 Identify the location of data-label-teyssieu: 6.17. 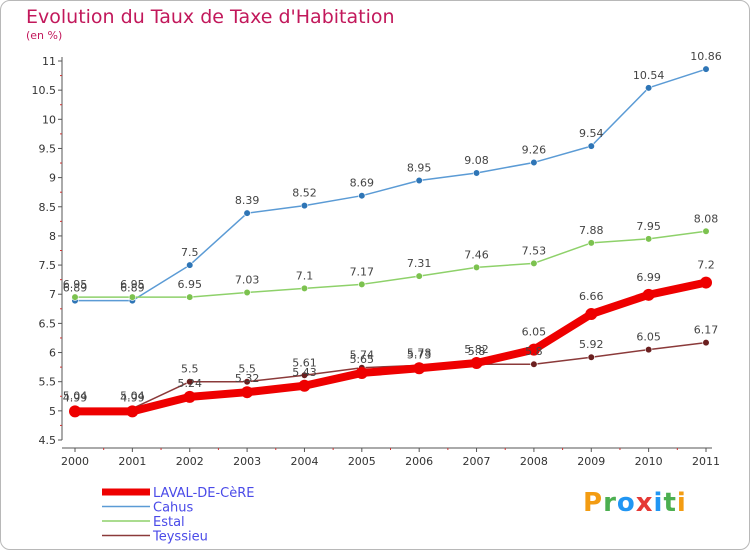
(706, 330).